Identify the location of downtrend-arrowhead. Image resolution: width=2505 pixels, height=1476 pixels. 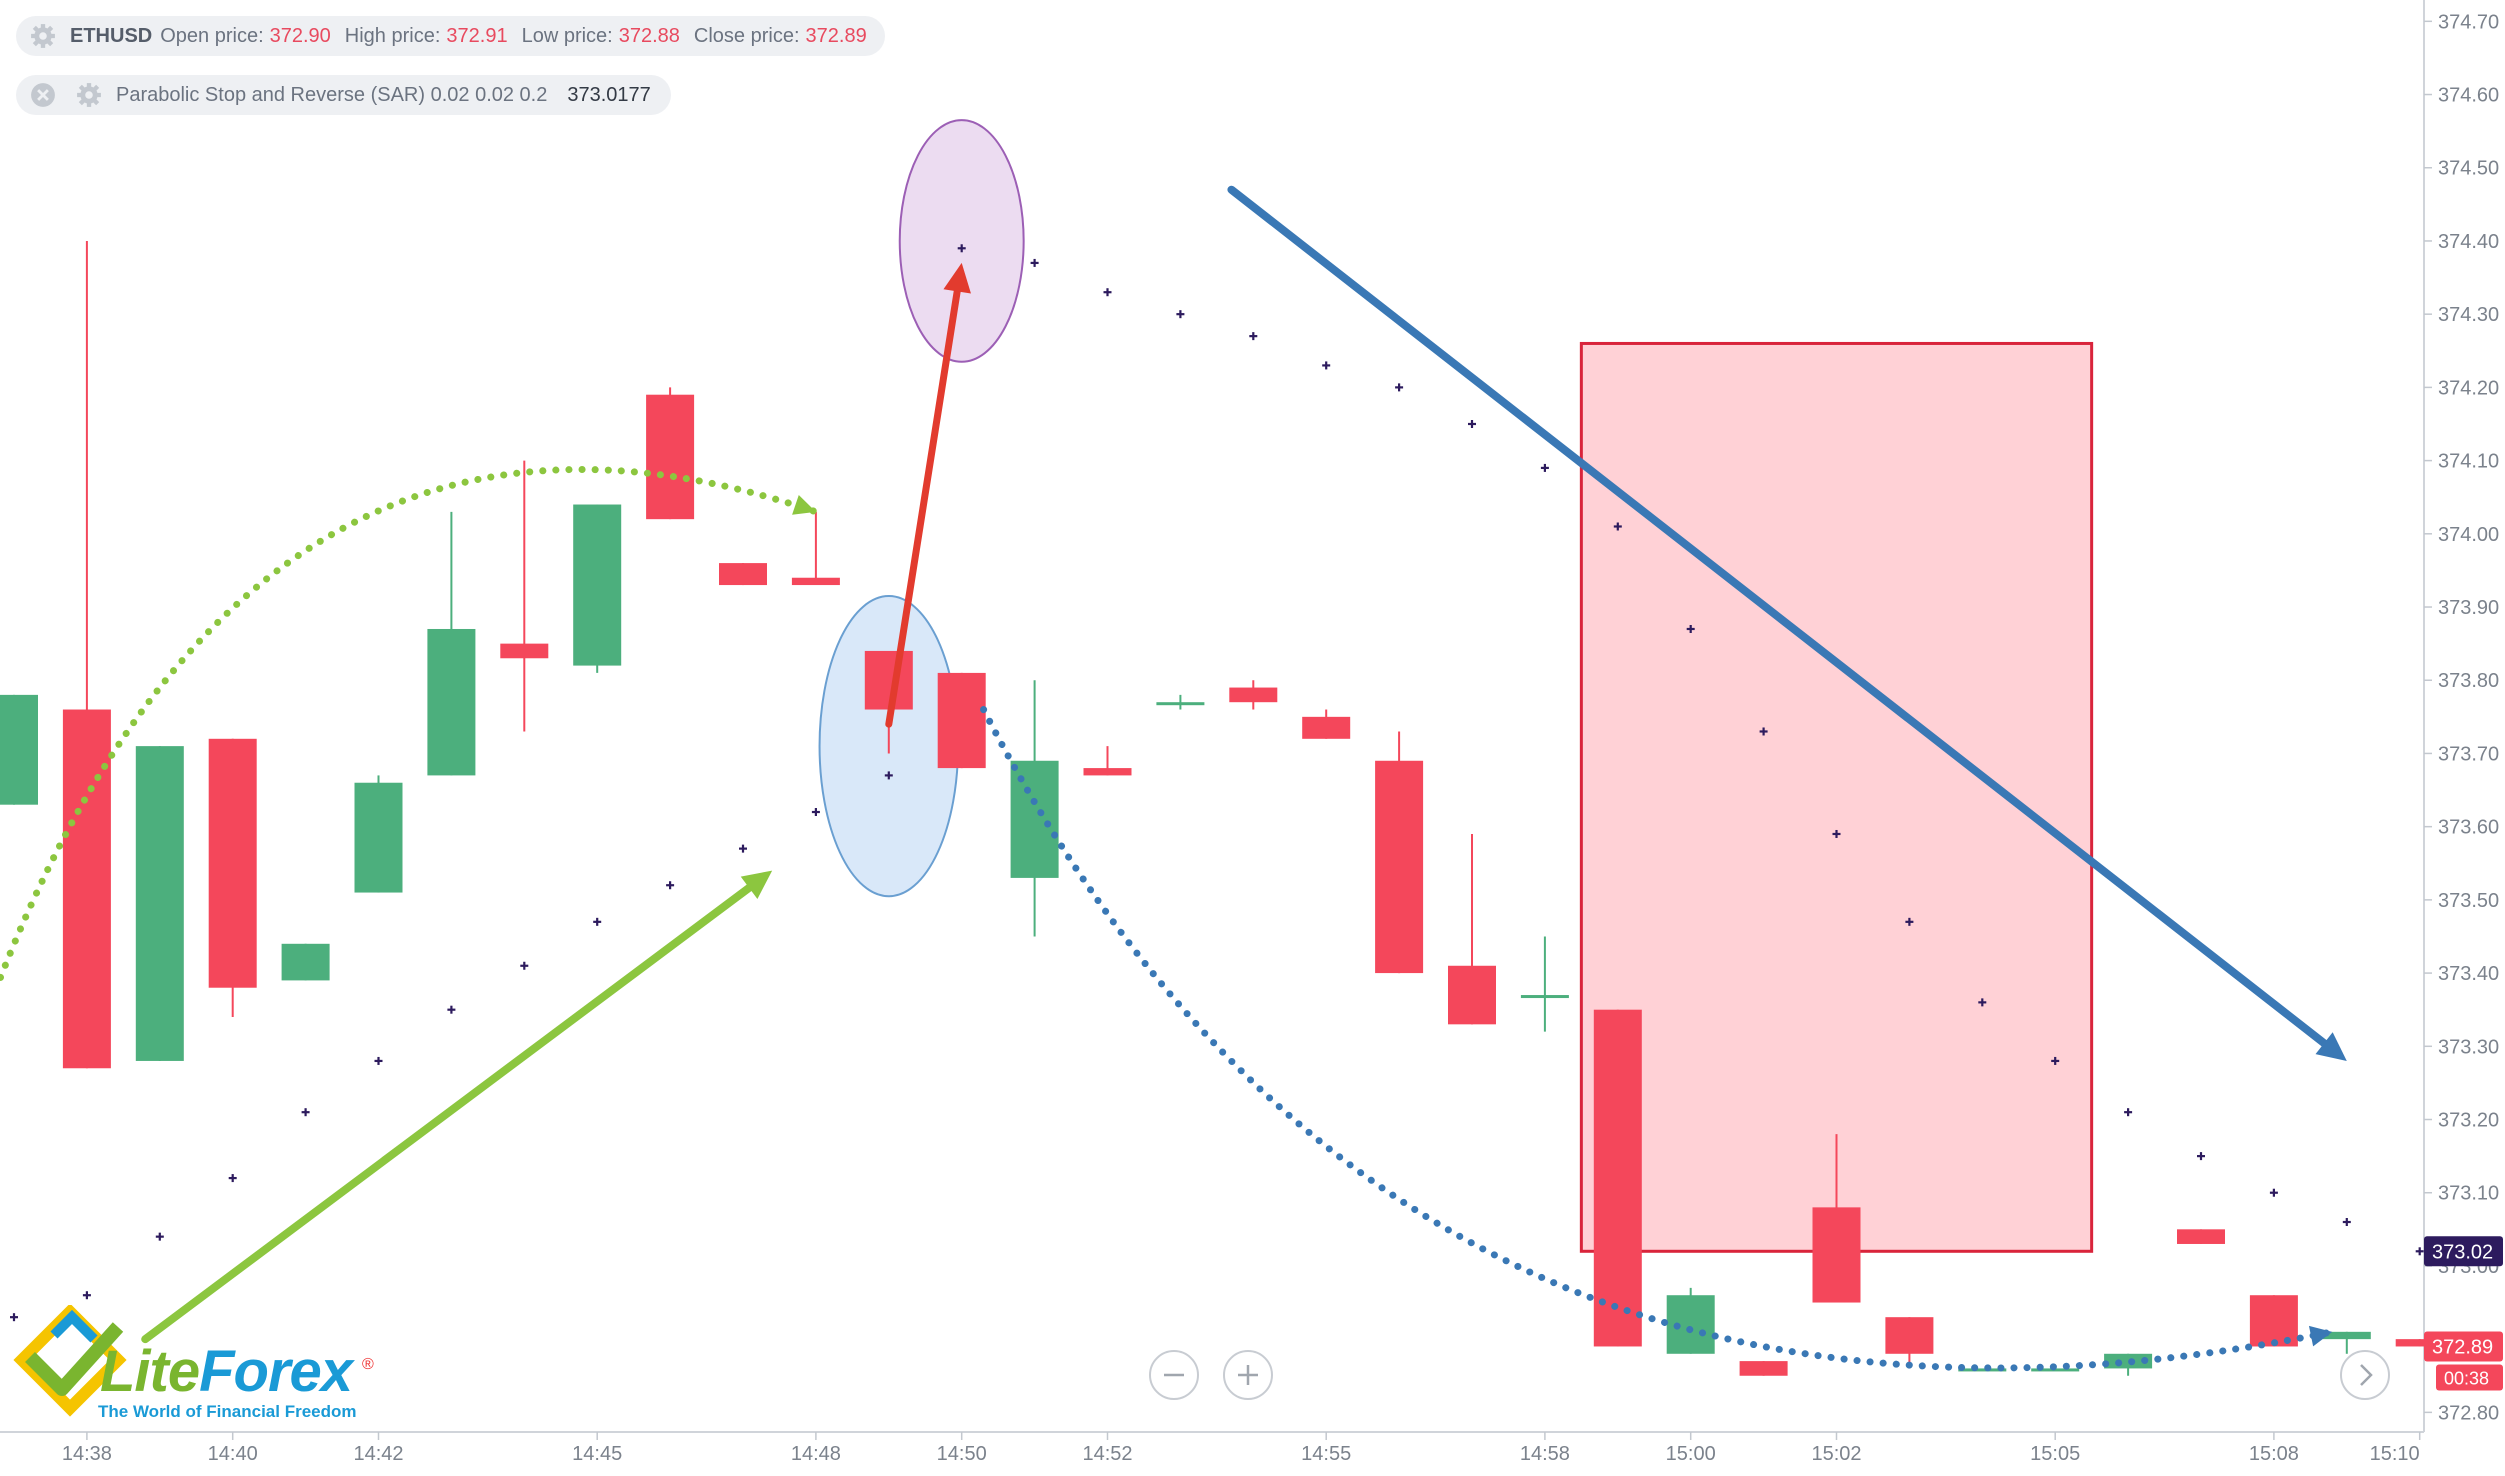
(2331, 1046).